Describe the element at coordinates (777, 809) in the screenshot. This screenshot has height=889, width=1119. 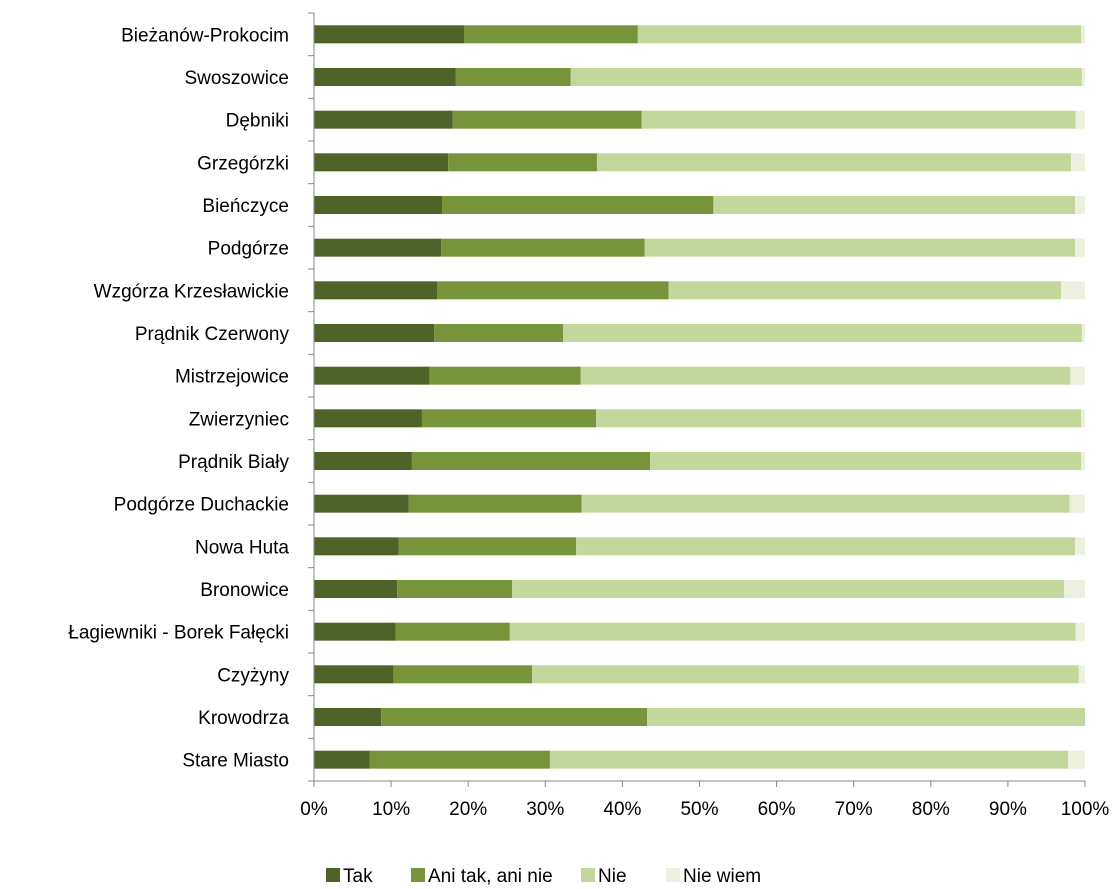
I see `x-tick-label: 60%` at that location.